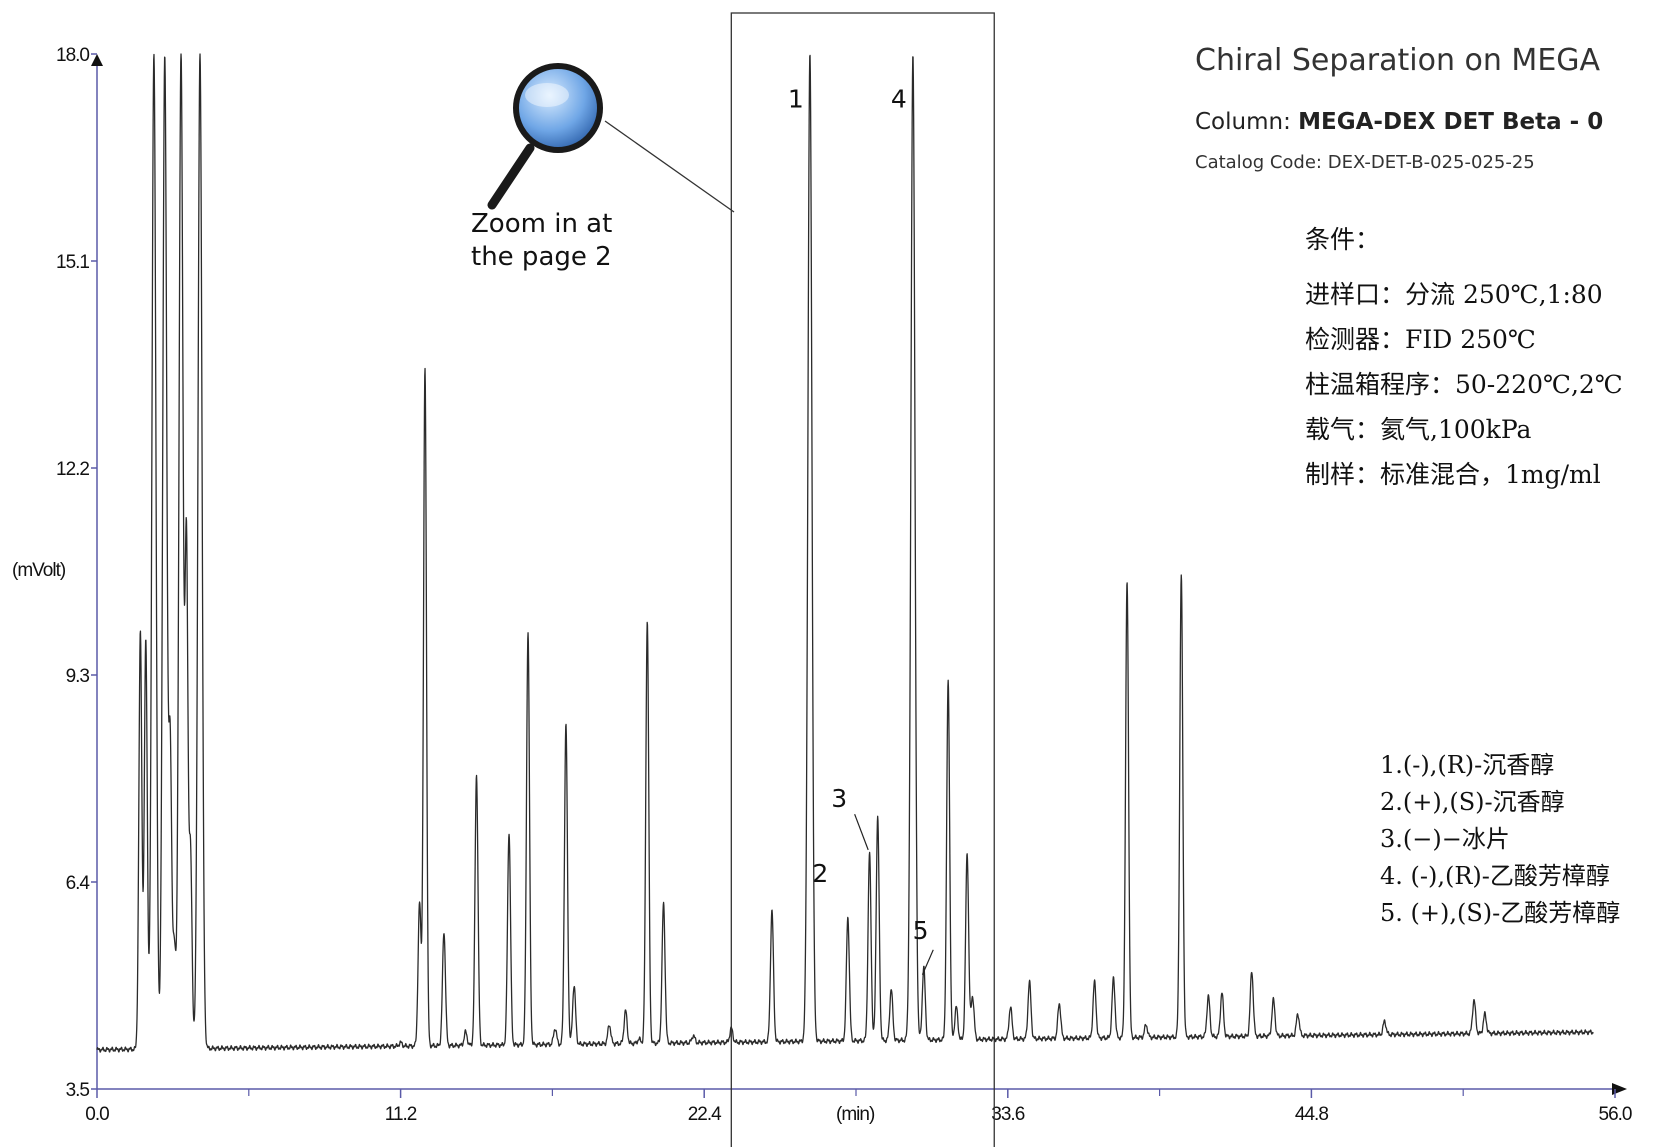  I want to click on x-tick-group: 0.0 11.2 22.4 33.6 44.8 56.0, so click(859, 1107).